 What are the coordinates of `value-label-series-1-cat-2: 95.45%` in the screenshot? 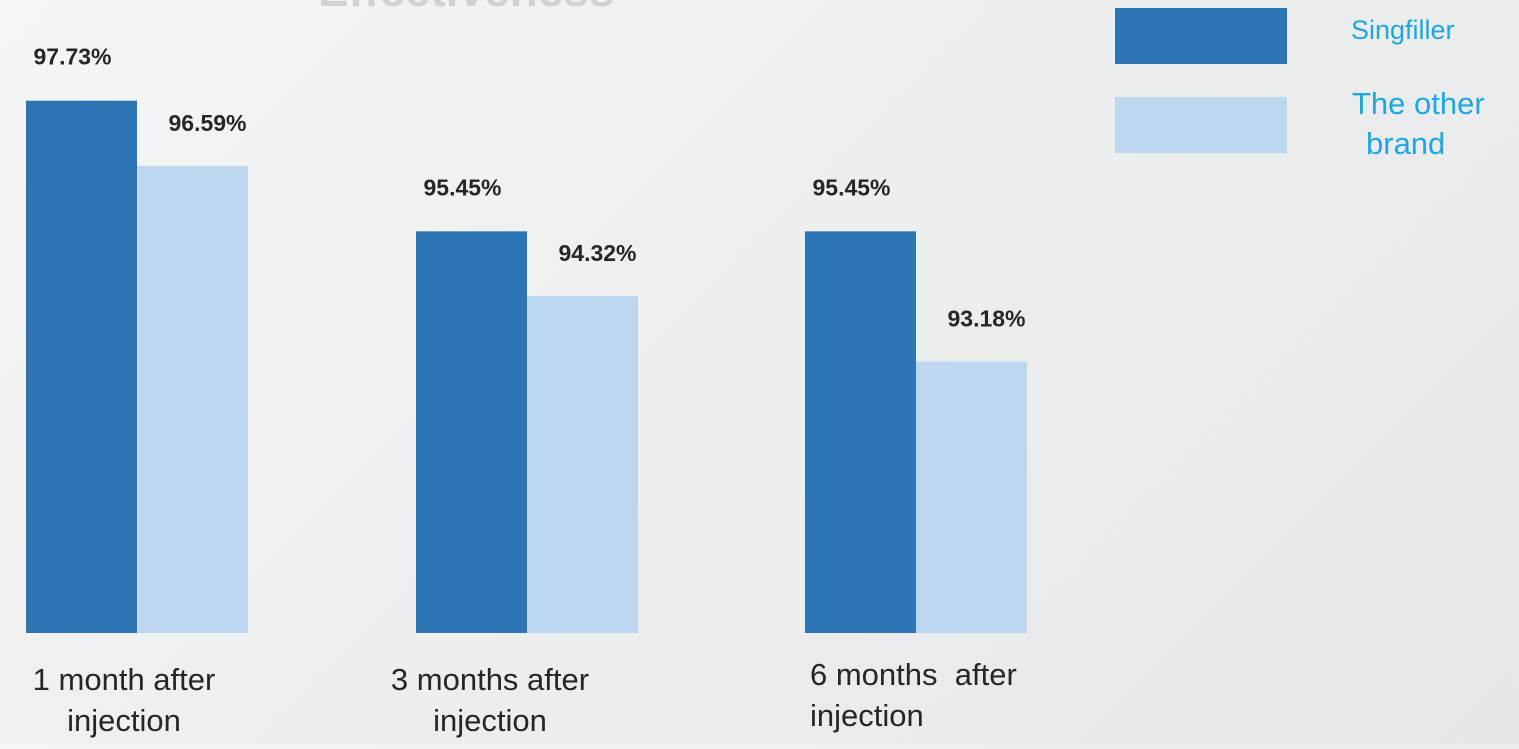 It's located at (462, 187).